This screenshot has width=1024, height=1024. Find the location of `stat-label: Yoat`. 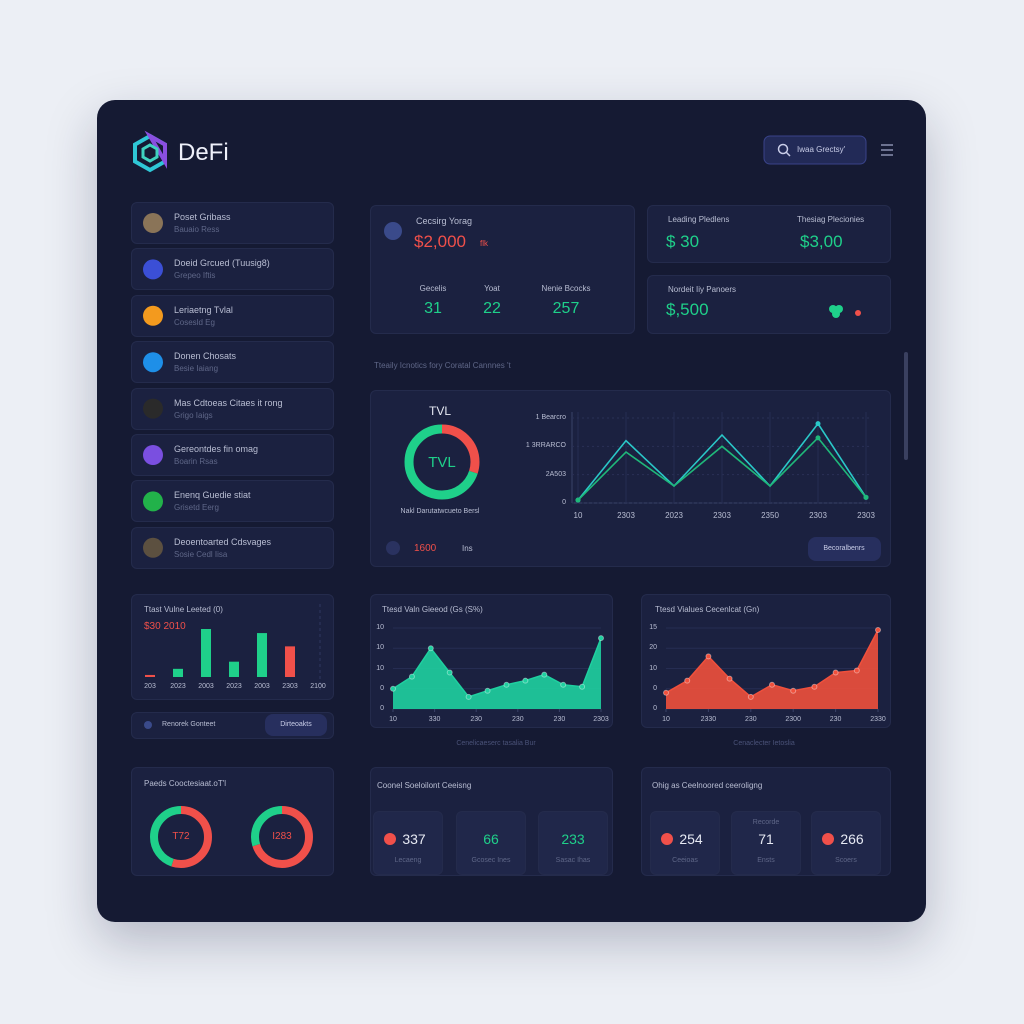

stat-label: Yoat is located at coordinates (492, 288).